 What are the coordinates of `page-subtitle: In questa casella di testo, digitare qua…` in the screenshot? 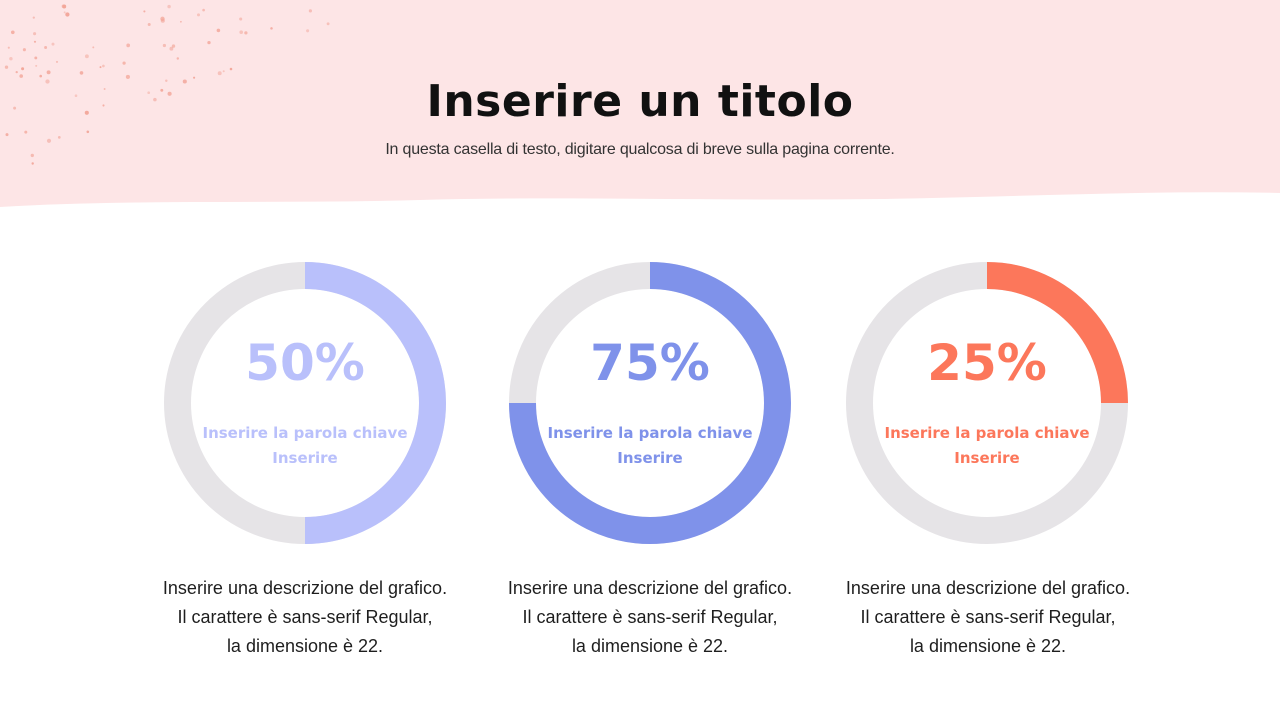 It's located at (640, 149).